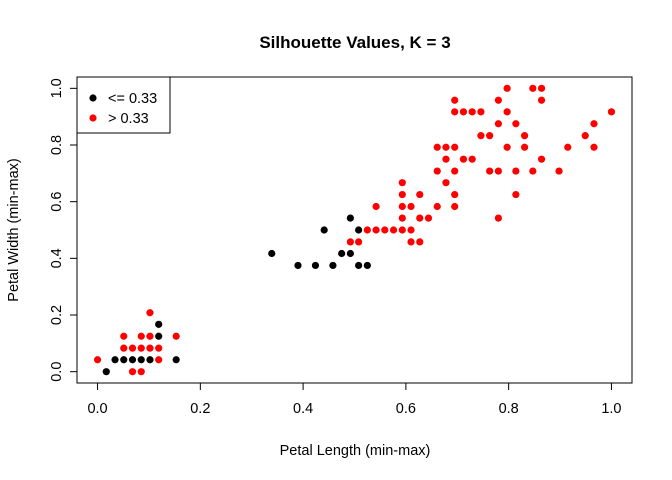 The width and height of the screenshot is (672, 480). I want to click on legend-marker, so click(93, 98).